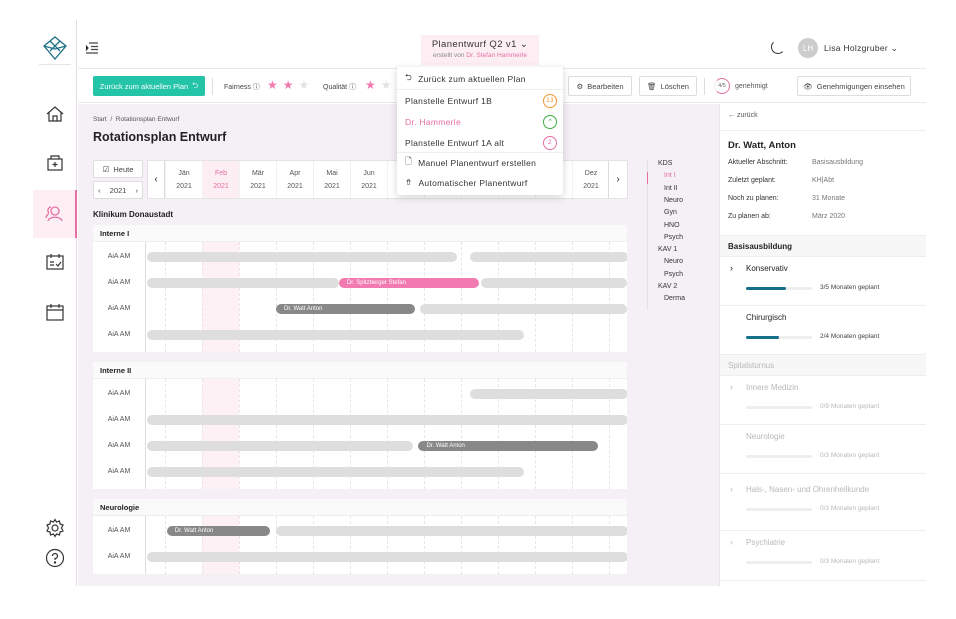 The width and height of the screenshot is (956, 619). I want to click on person-name: Dr. Watt, Anton, so click(762, 145).